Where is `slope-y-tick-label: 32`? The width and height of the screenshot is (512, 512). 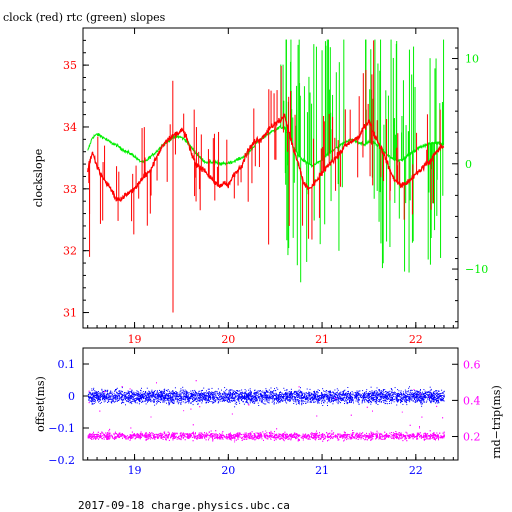
slope-y-tick-label: 32 is located at coordinates (70, 251).